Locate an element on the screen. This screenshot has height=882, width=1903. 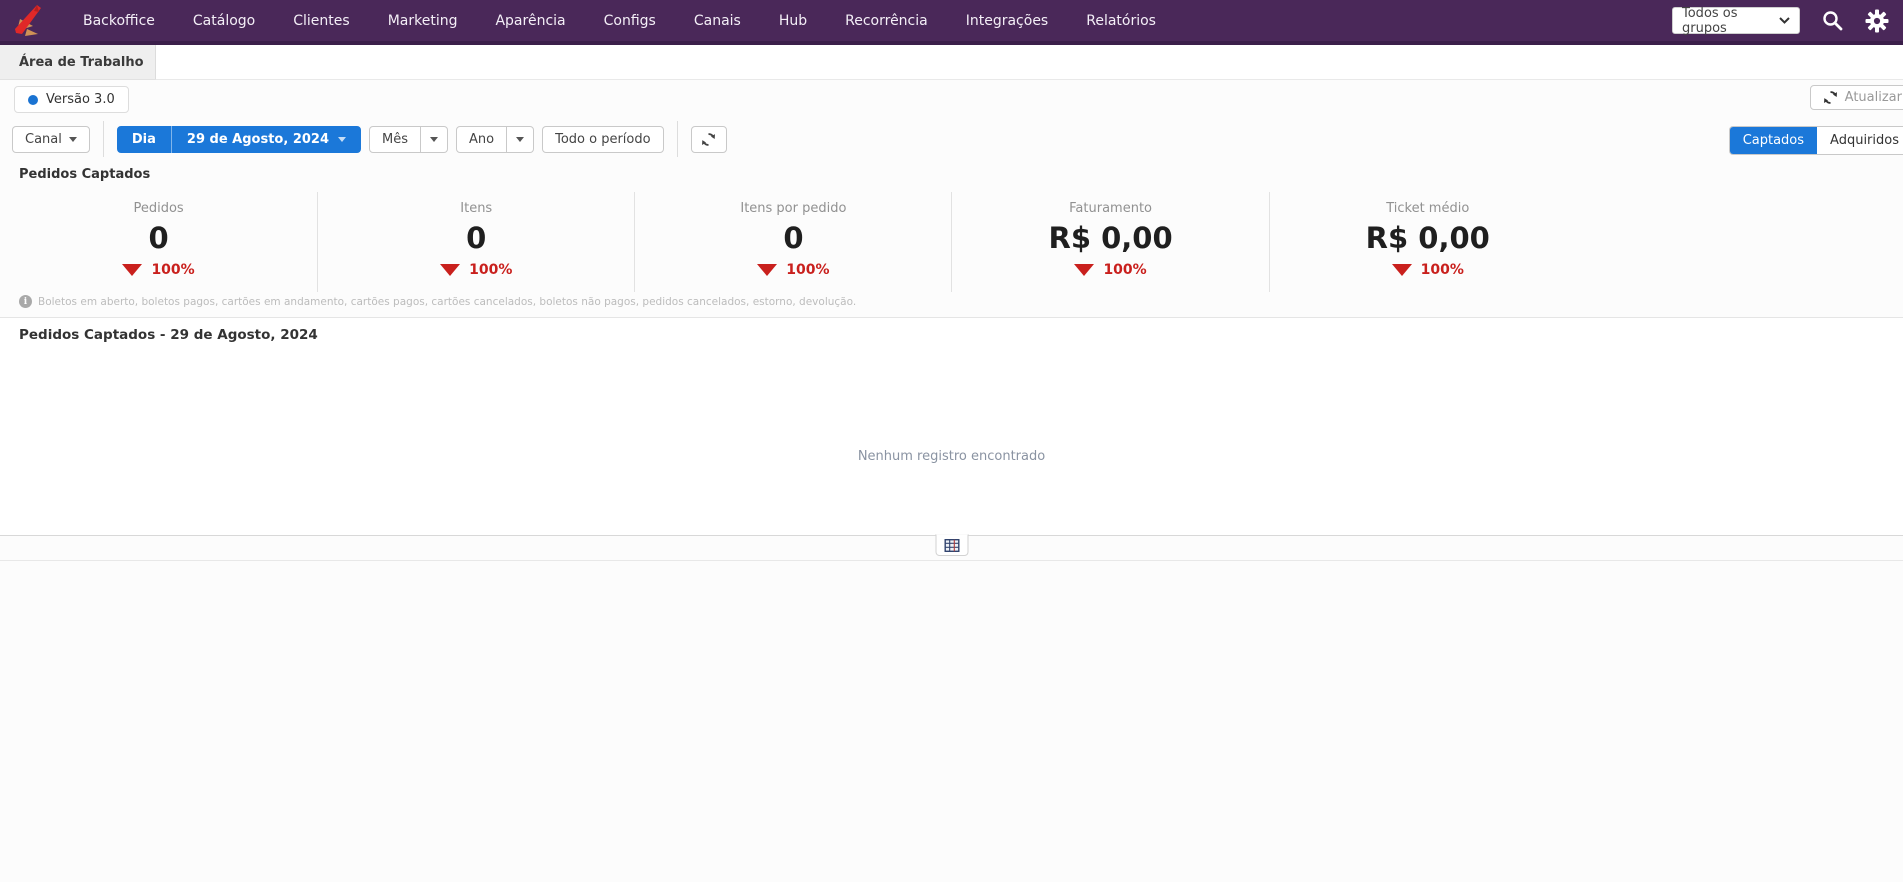
panel-footer-strip is located at coordinates (951, 549).